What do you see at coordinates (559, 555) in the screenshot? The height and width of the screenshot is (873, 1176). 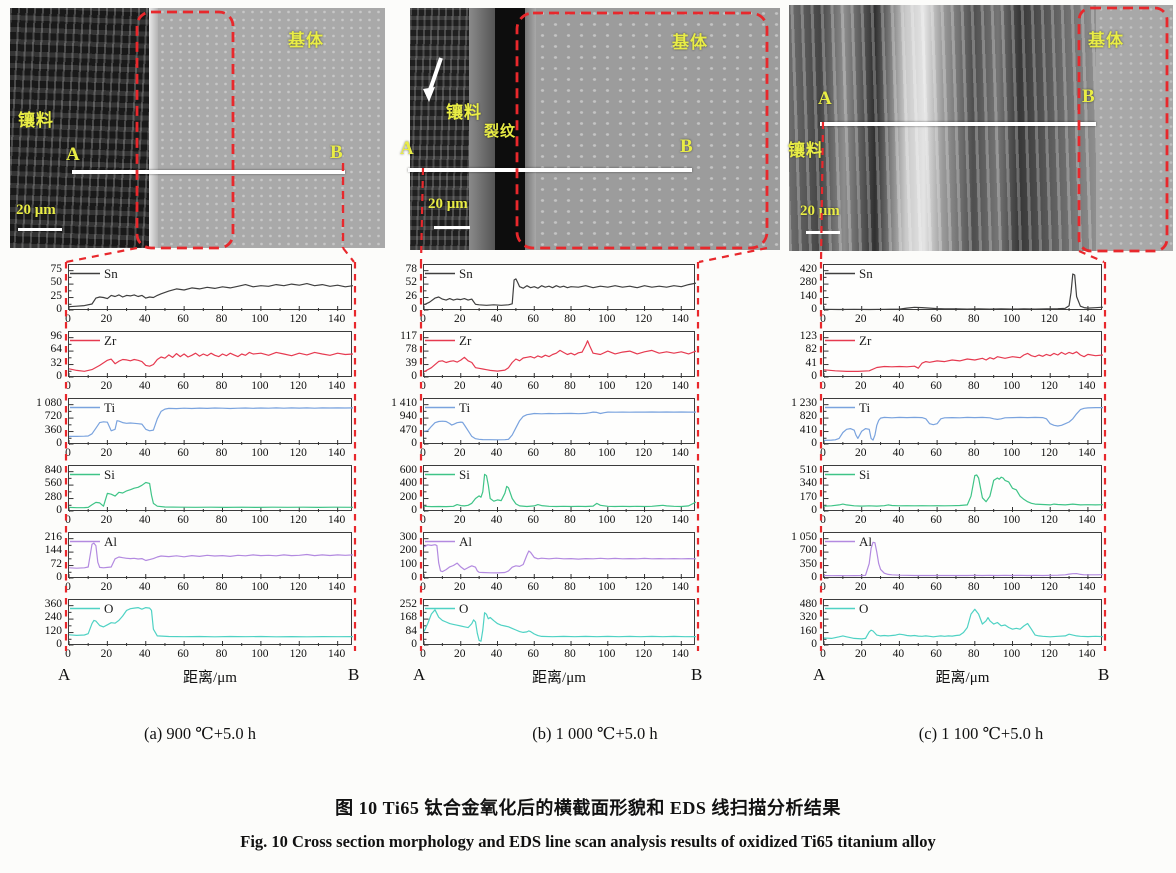 I see `eds-plot-b-Al: Al` at bounding box center [559, 555].